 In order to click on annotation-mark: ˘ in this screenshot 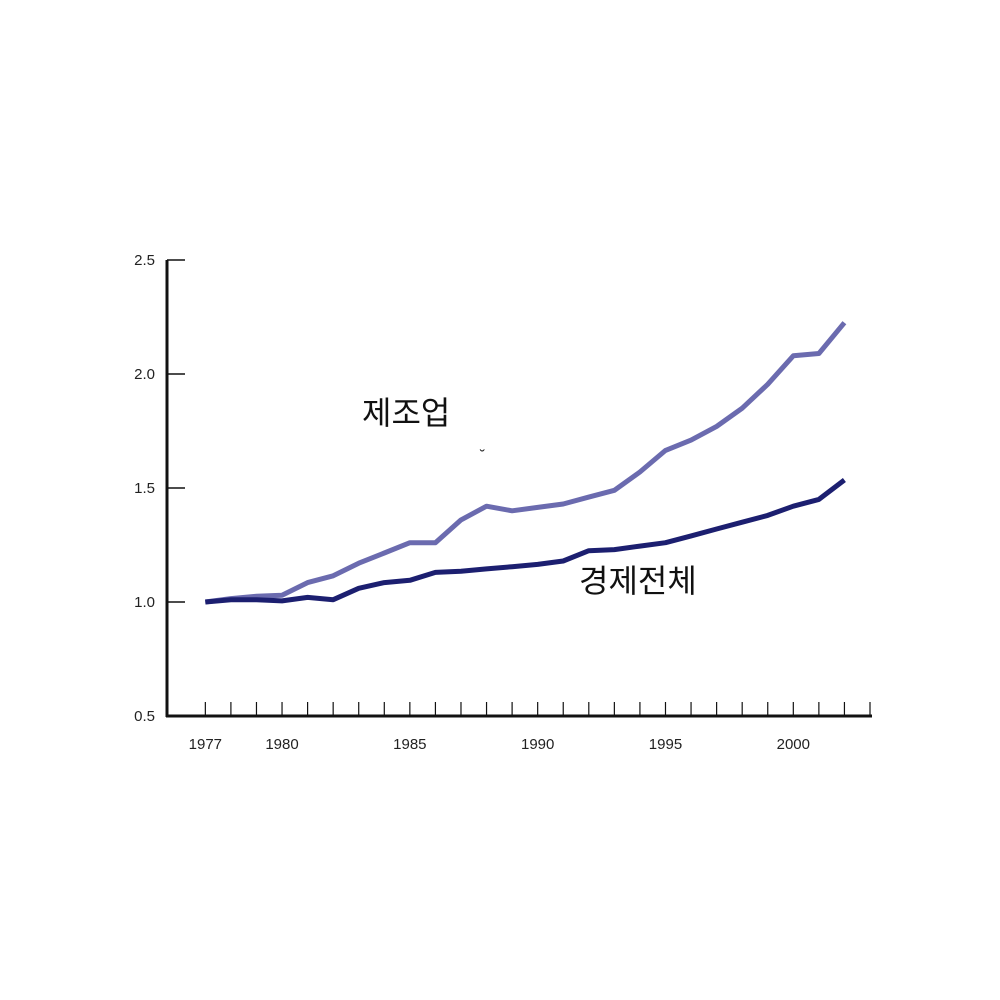, I will do `click(482, 455)`.